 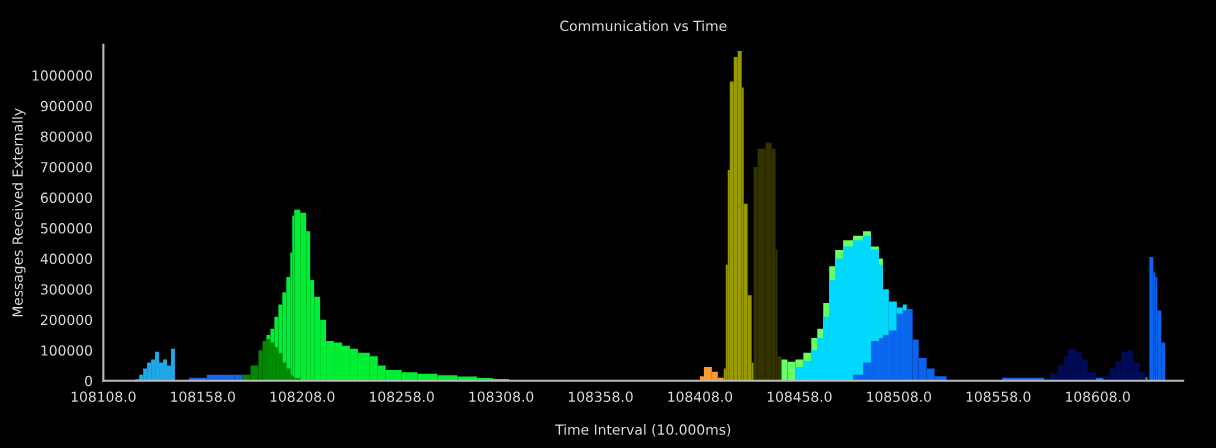 I want to click on y-tick-label: 700000, so click(x=67, y=167).